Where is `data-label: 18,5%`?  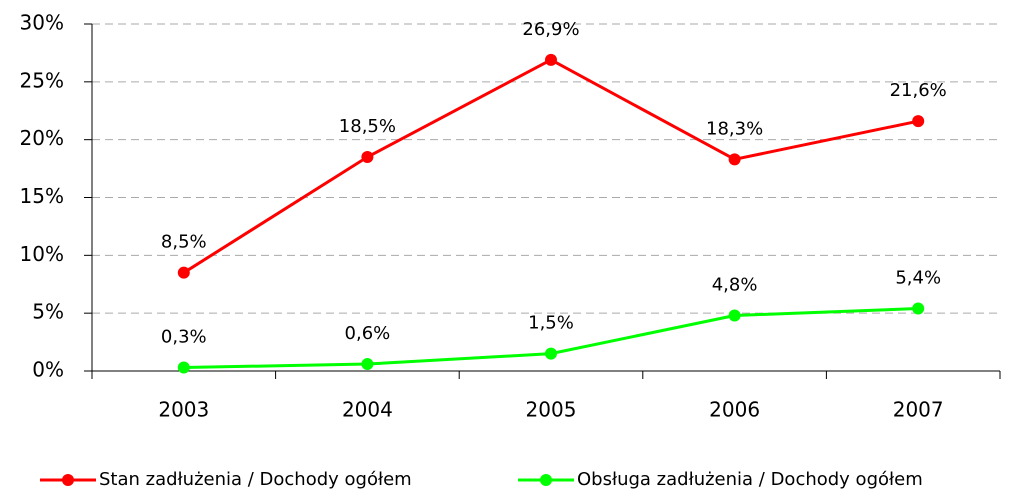 data-label: 18,5% is located at coordinates (367, 126).